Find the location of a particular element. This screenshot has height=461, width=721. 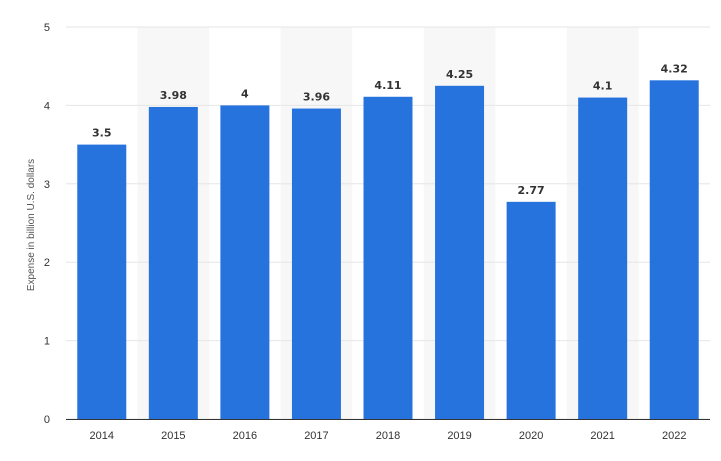

value-label-2021: 4.1 is located at coordinates (603, 86).